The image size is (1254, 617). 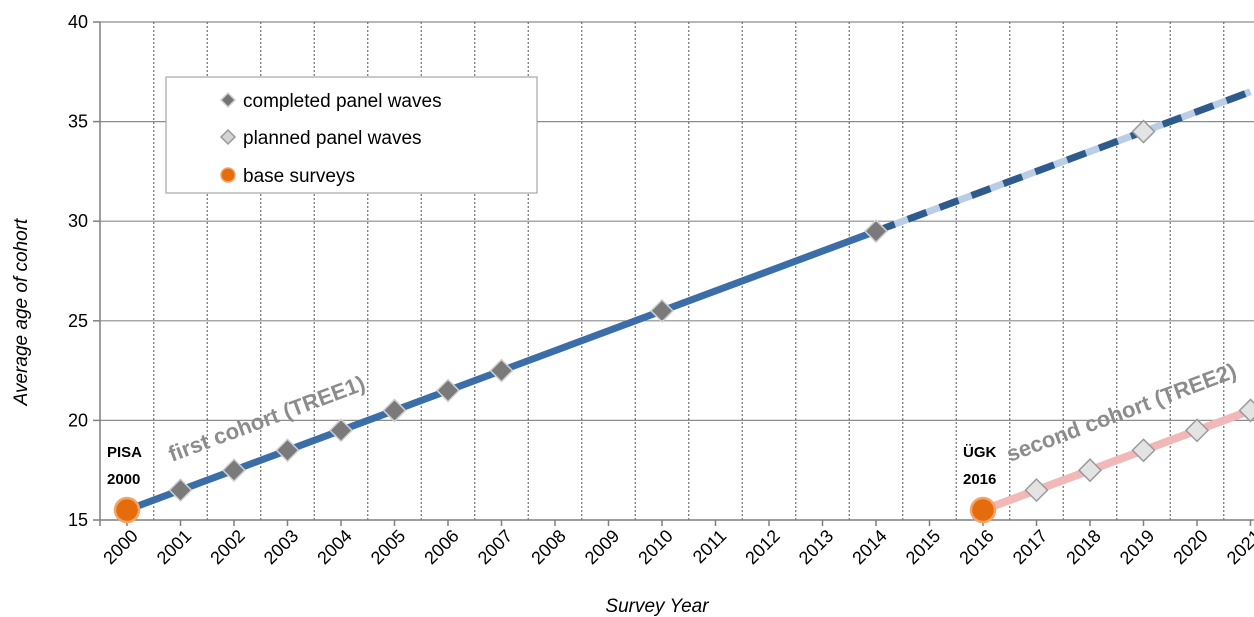 I want to click on base-survey-annotation: 2016, so click(x=979, y=479).